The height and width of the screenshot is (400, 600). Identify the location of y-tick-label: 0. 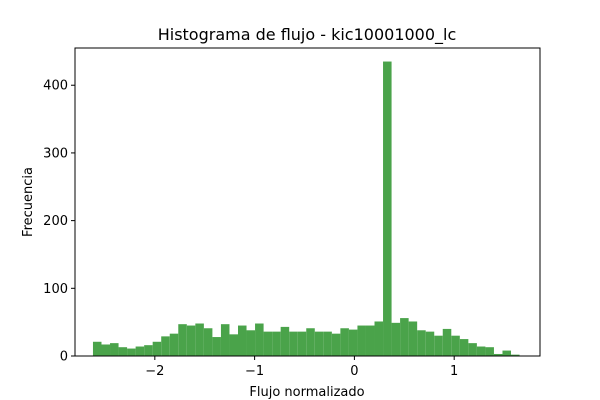
(64, 357).